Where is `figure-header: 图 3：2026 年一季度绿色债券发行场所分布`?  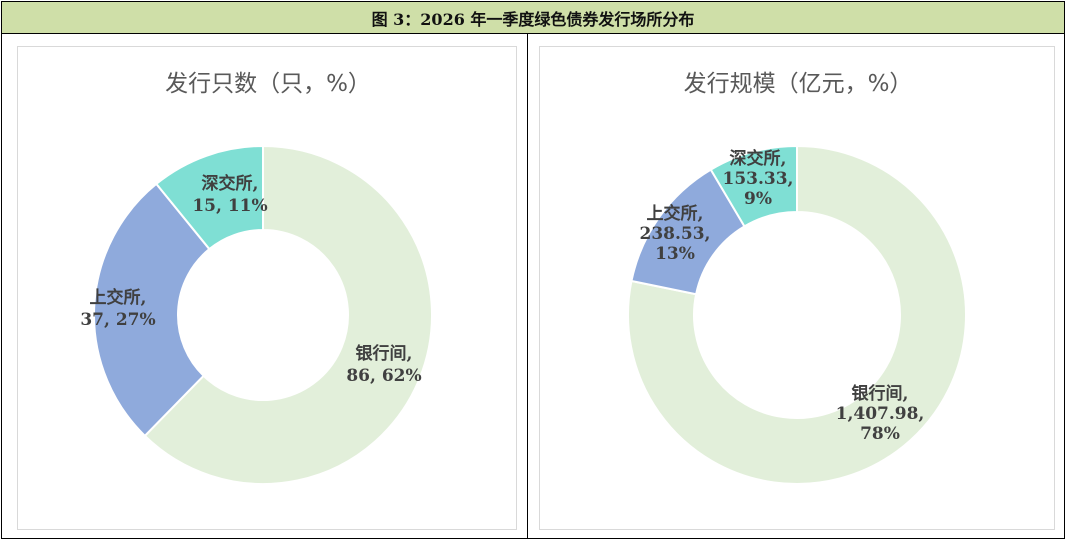
figure-header: 图 3：2026 年一季度绿色债券发行场所分布 is located at coordinates (533, 18).